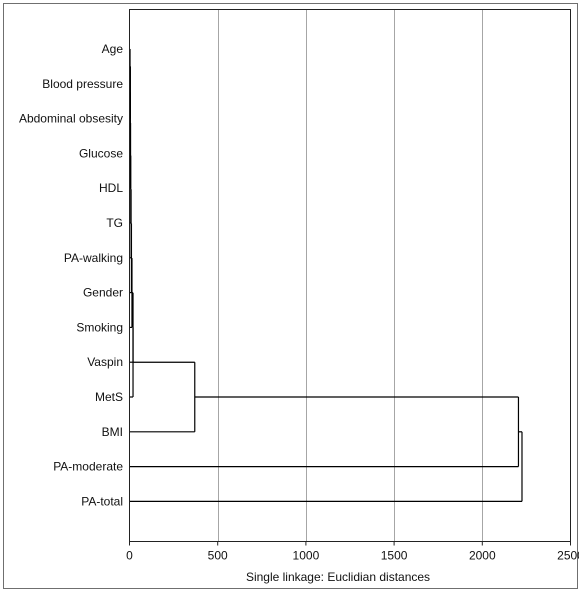  What do you see at coordinates (88, 467) in the screenshot?
I see `leaf-label: PA-moderate` at bounding box center [88, 467].